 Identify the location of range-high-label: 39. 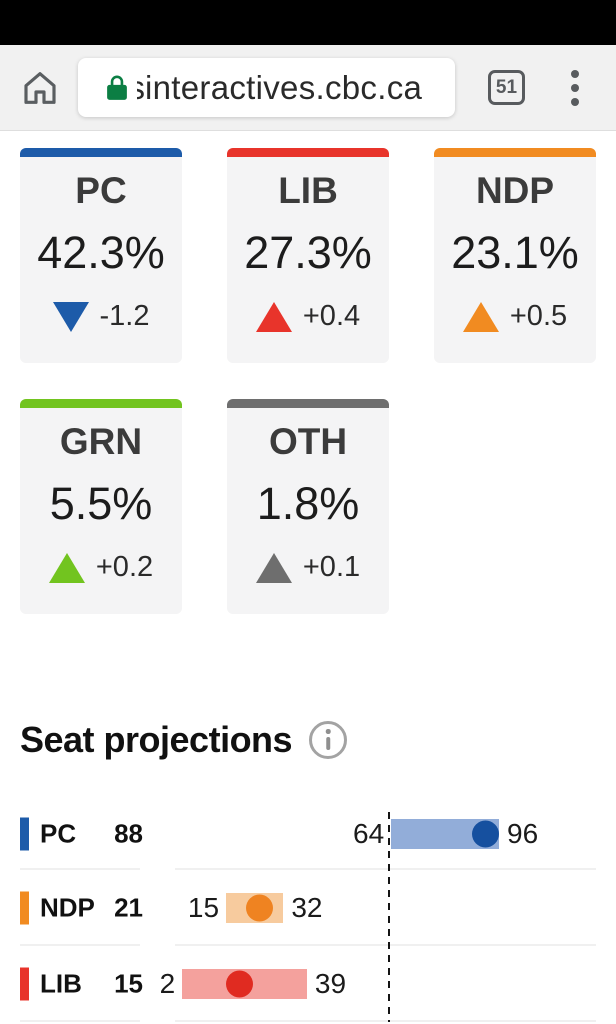
(330, 983).